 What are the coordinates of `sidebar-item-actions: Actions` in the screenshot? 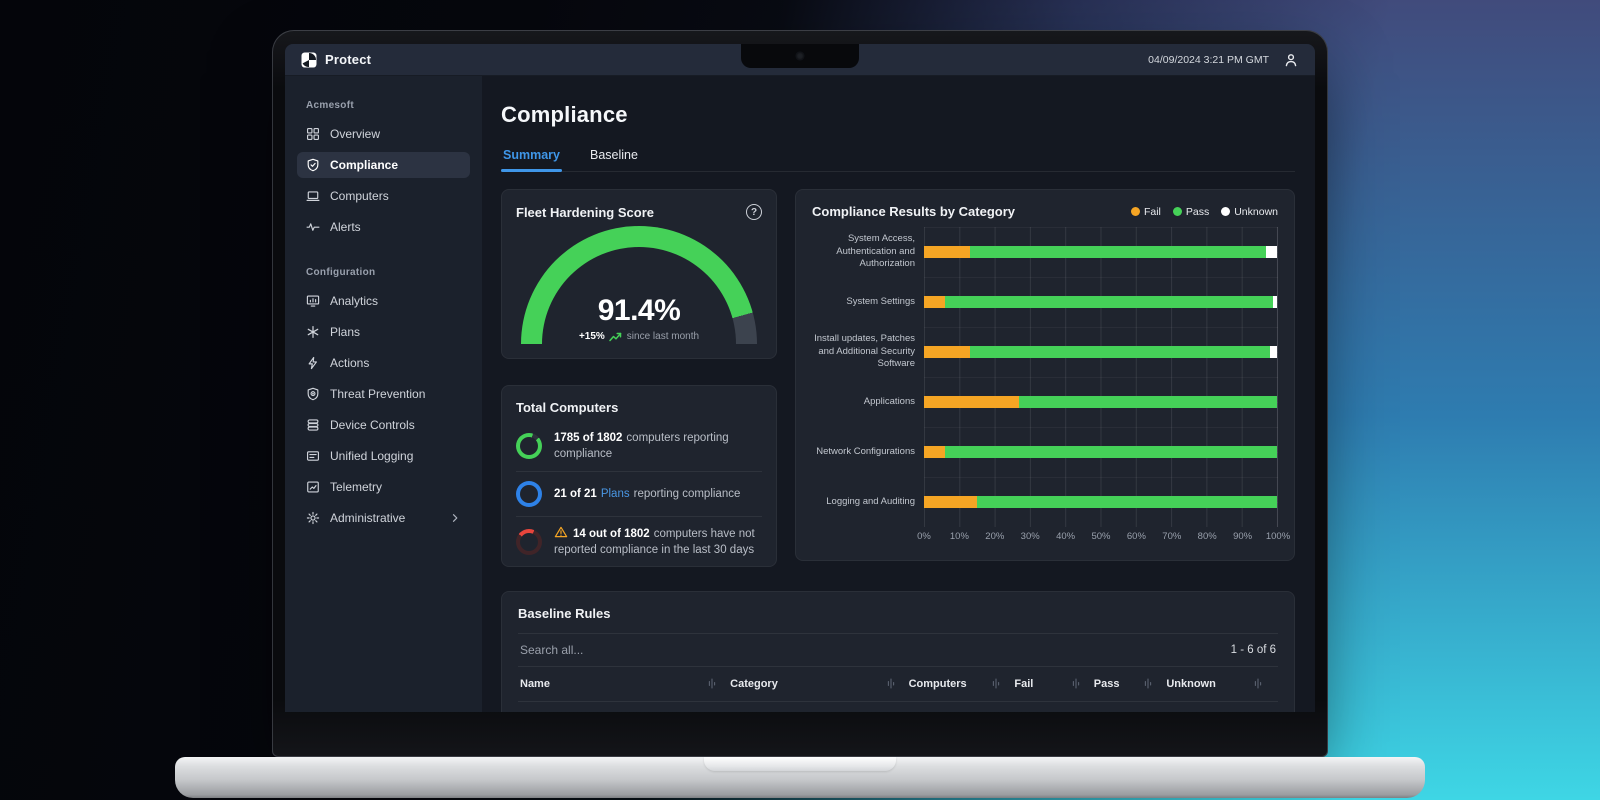 It's located at (383, 363).